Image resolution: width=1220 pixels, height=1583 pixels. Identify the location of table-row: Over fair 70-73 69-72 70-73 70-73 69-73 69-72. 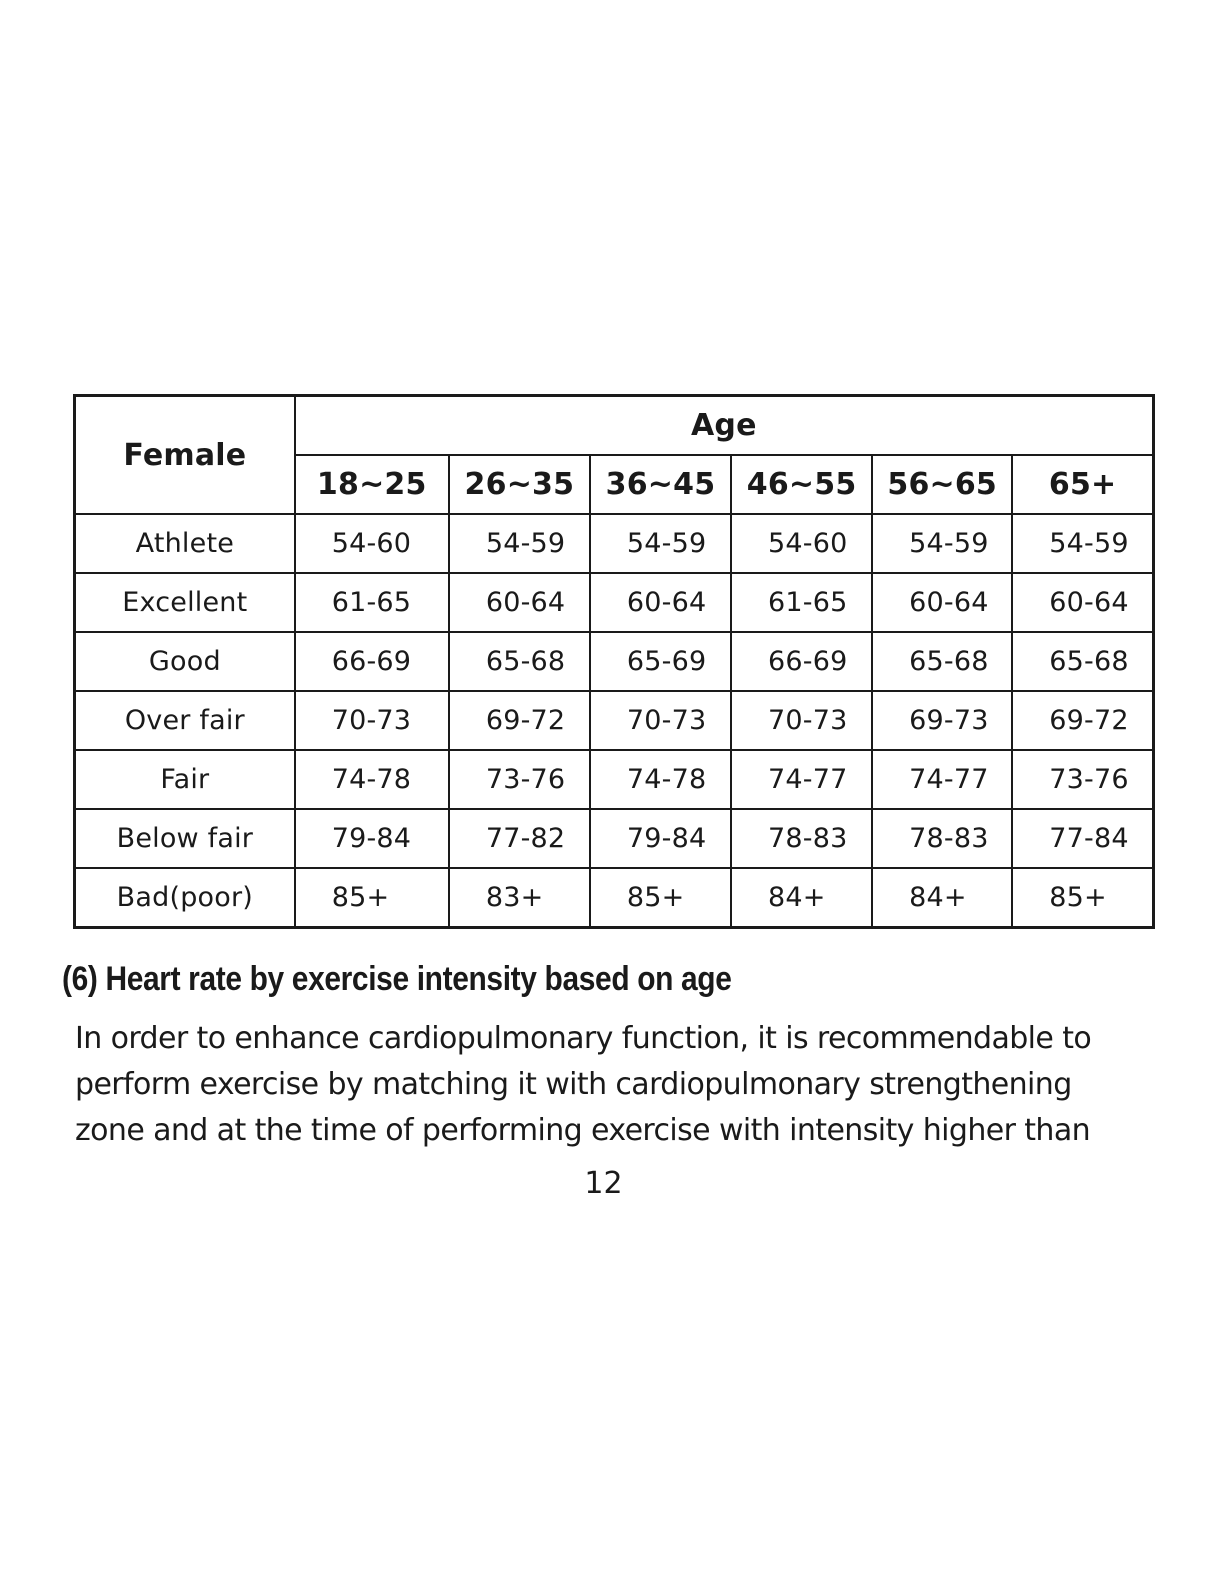
(614, 720).